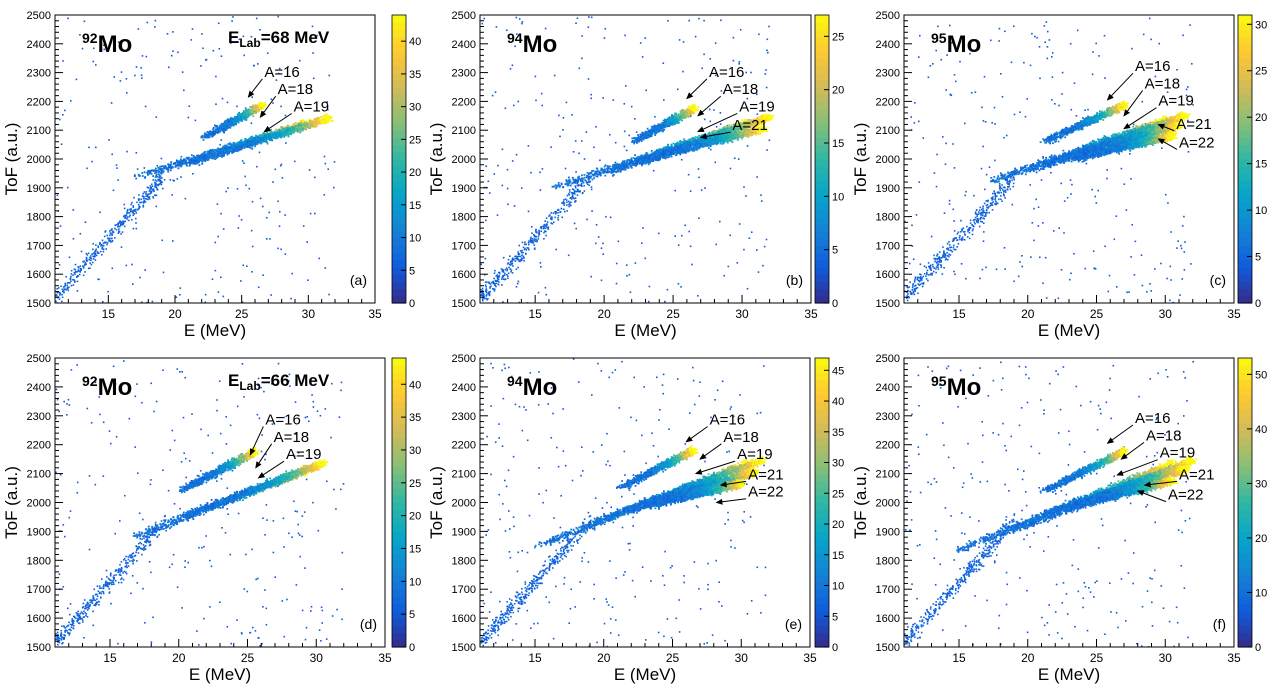 This screenshot has height=691, width=1277. What do you see at coordinates (39, 218) in the screenshot?
I see `y-tick-label: 1800` at bounding box center [39, 218].